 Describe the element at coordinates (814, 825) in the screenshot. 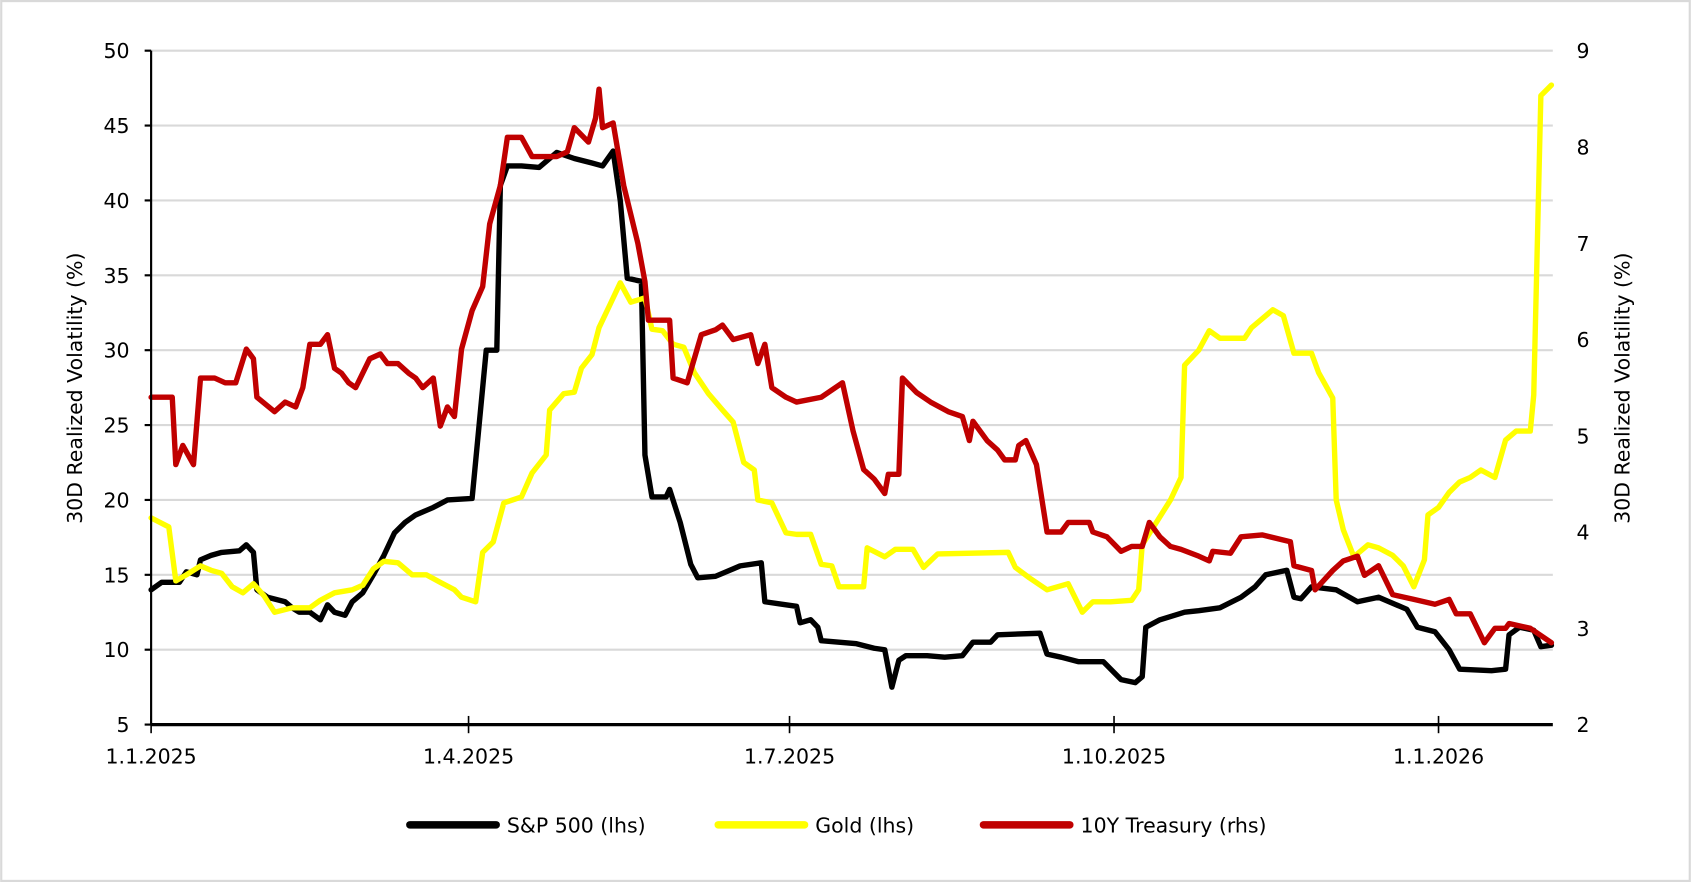

I see `legend-item: Gold (lhs)` at that location.